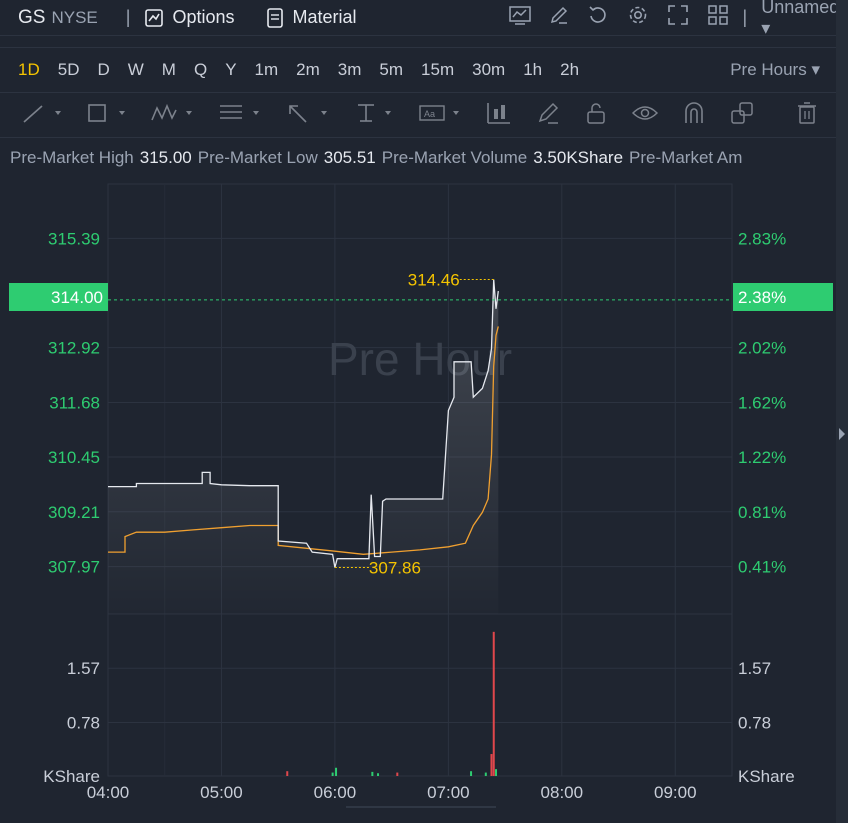  I want to click on volume-unit-left: KShare, so click(71, 776).